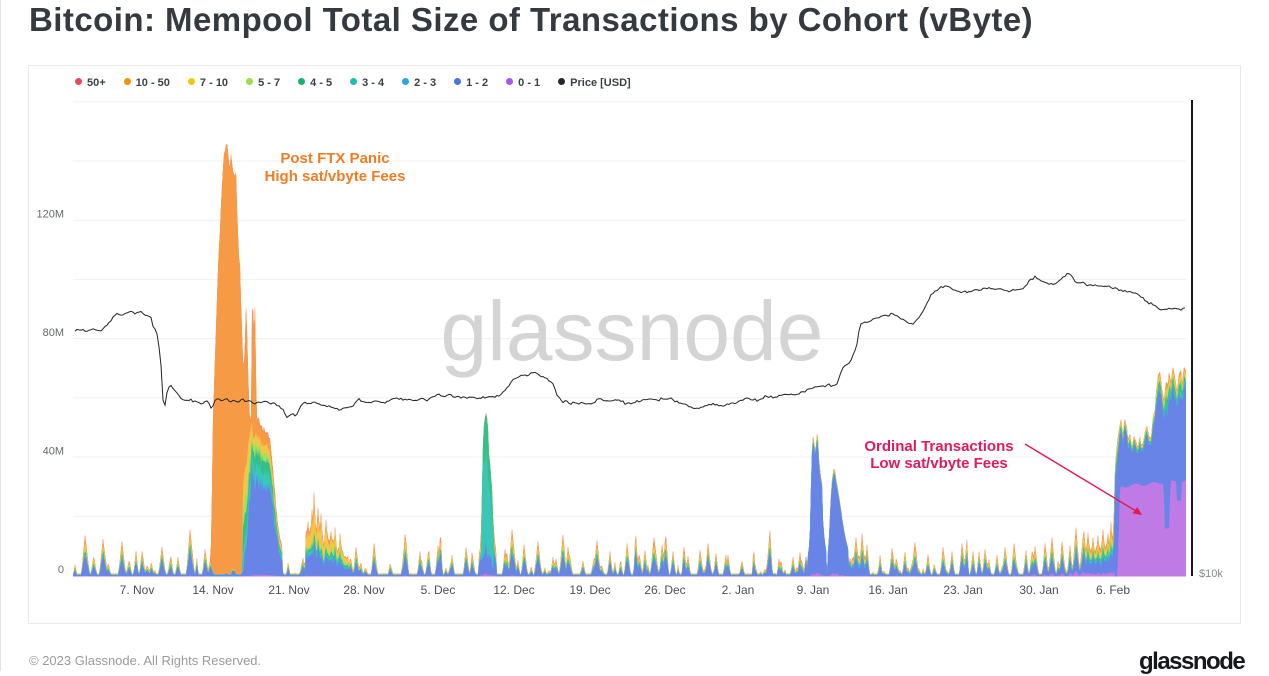  What do you see at coordinates (288, 590) in the screenshot?
I see `svg-text: 21. Nov` at bounding box center [288, 590].